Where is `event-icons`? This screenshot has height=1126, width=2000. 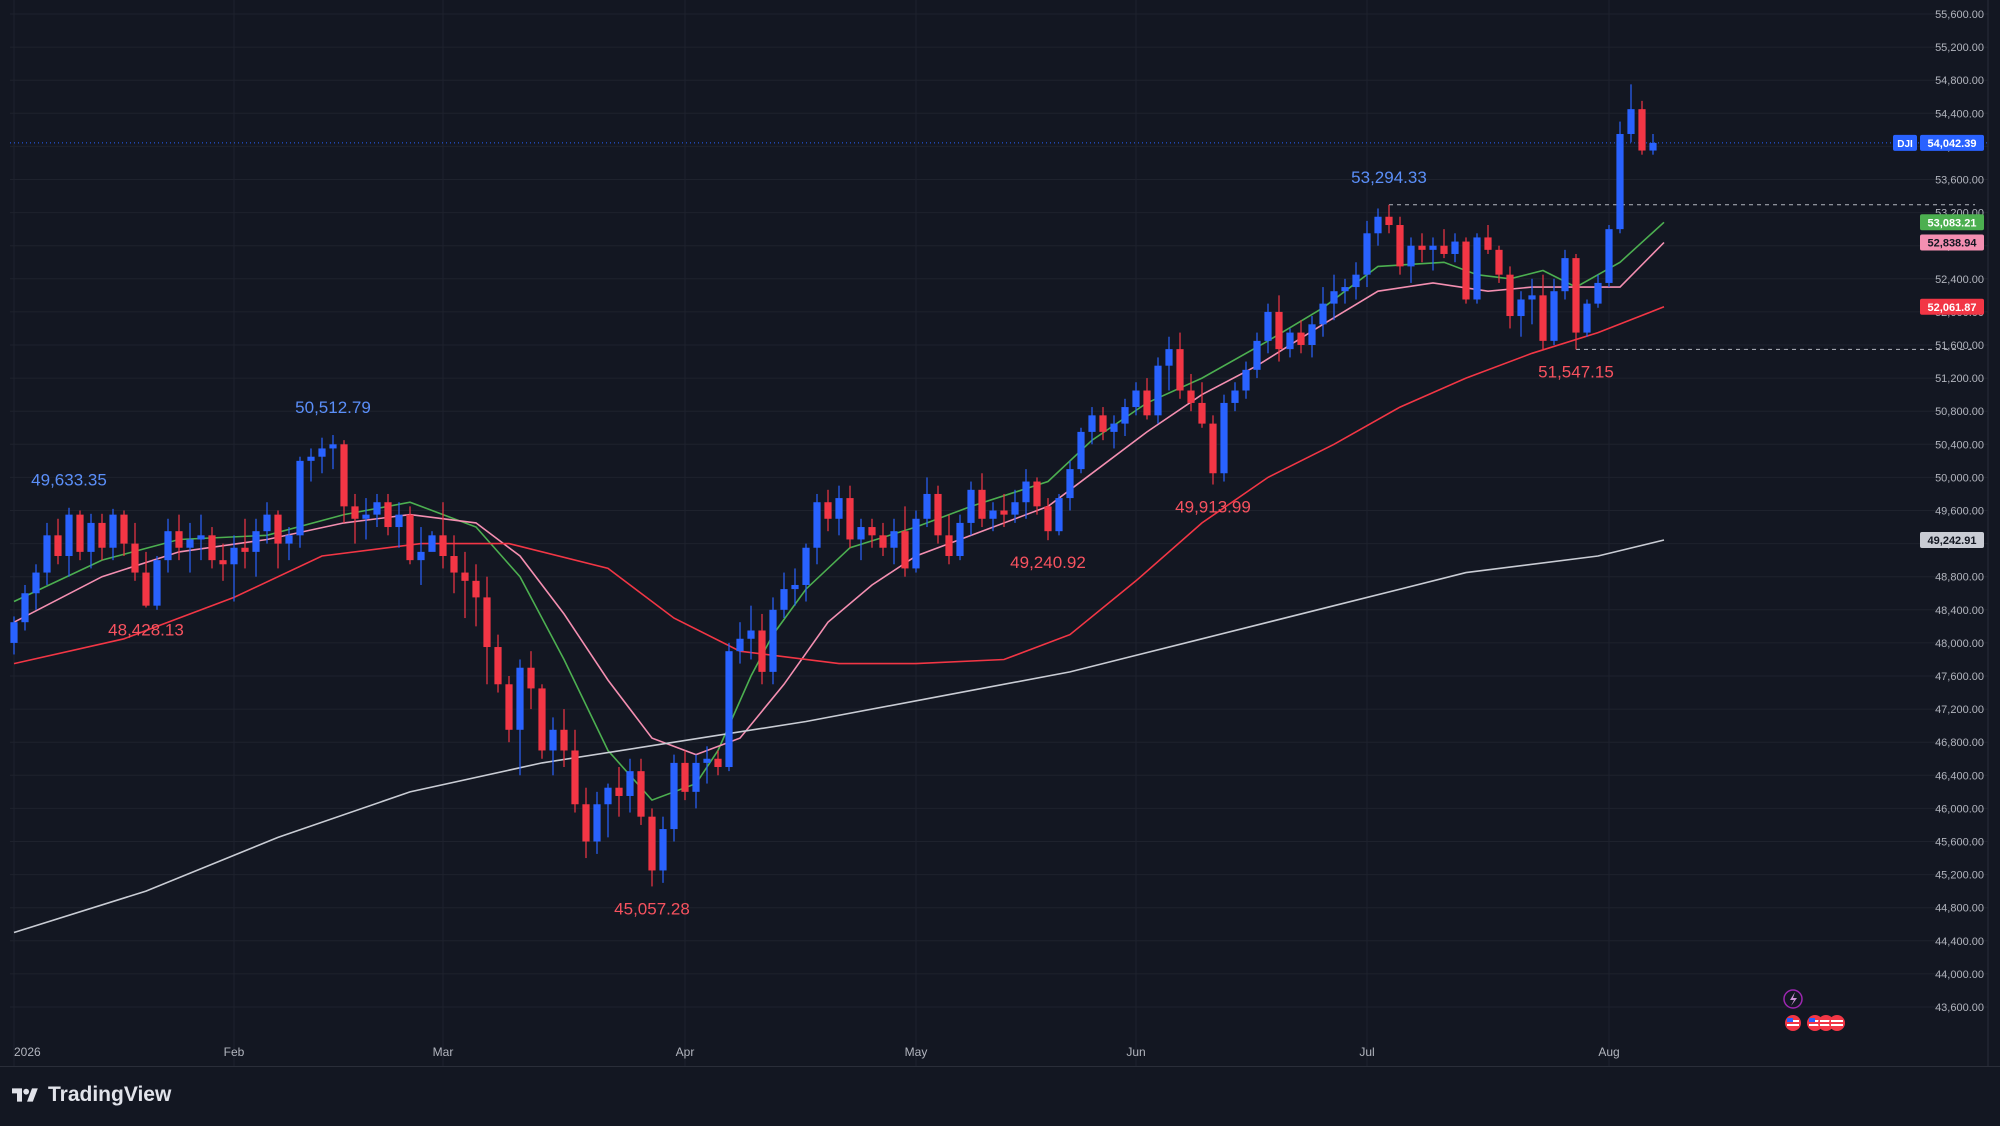 event-icons is located at coordinates (1814, 1010).